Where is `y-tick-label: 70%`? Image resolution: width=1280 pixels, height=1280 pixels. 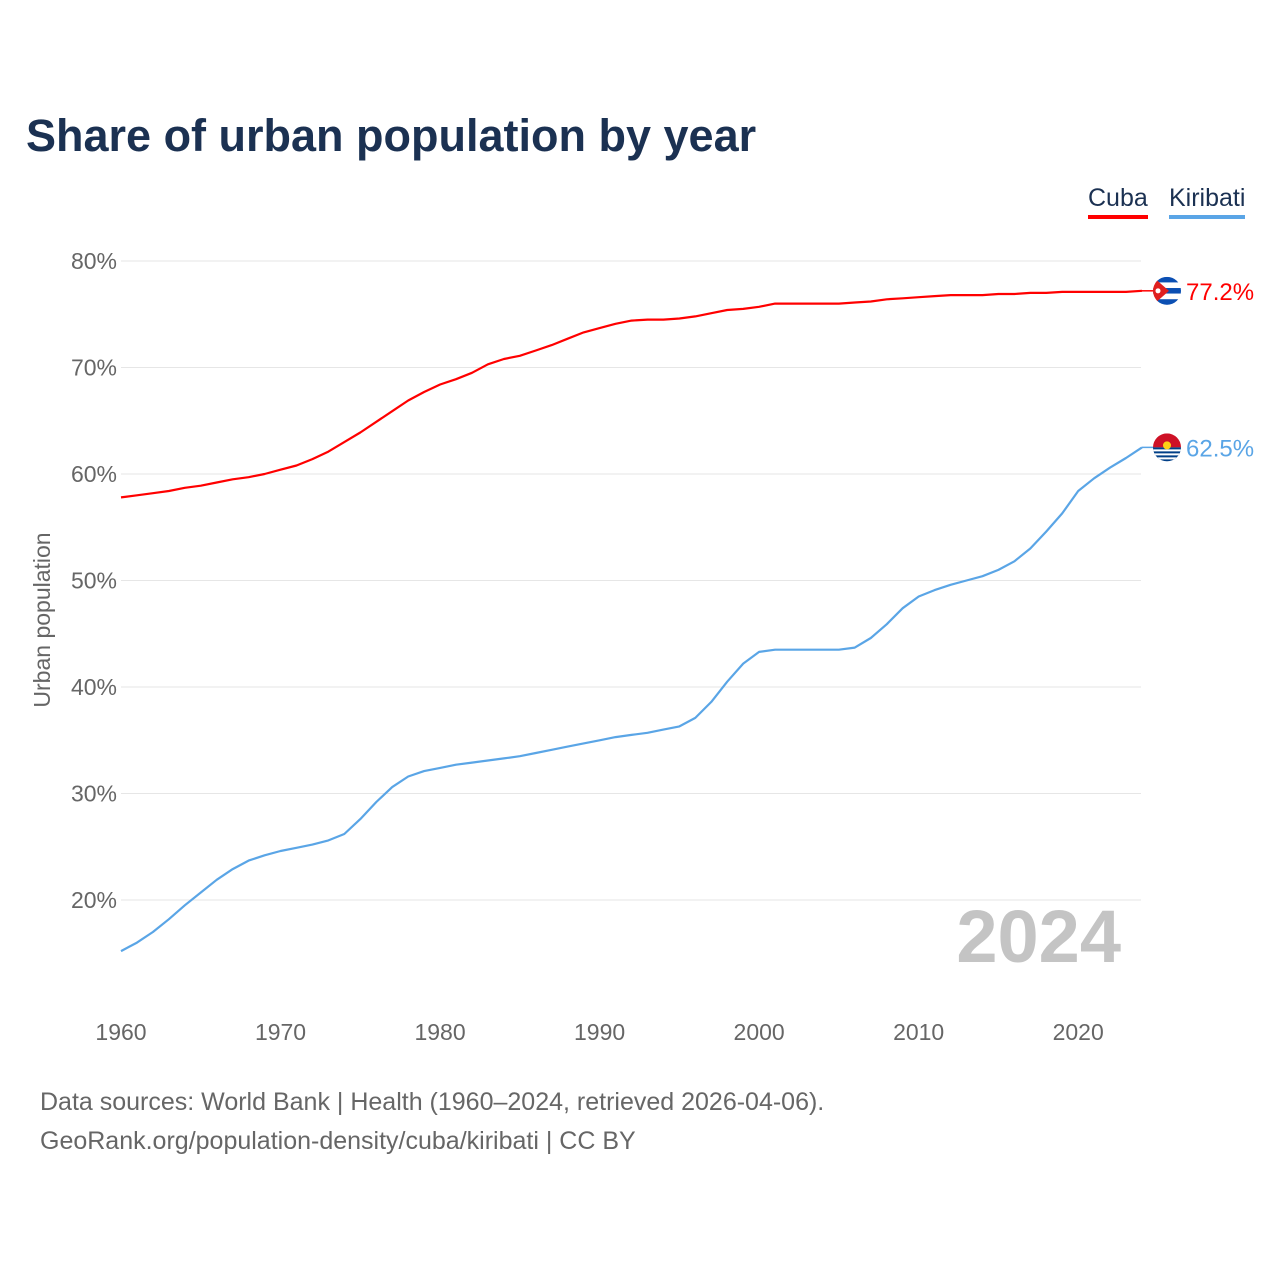
y-tick-label: 70% is located at coordinates (94, 368).